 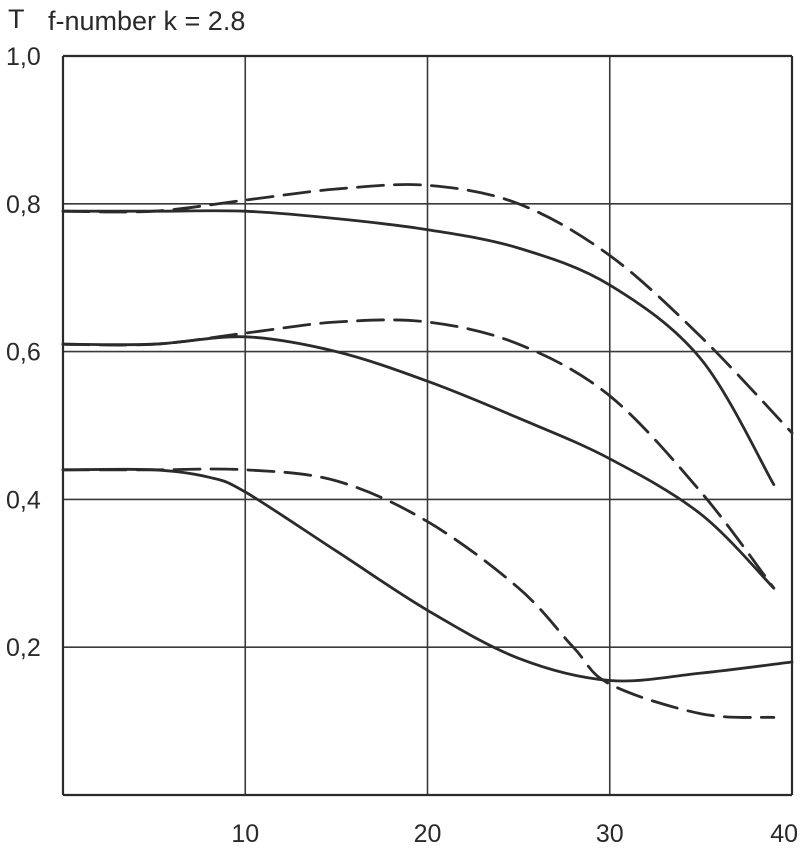 What do you see at coordinates (23, 648) in the screenshot?
I see `y-tick-label-0-2: 0,2` at bounding box center [23, 648].